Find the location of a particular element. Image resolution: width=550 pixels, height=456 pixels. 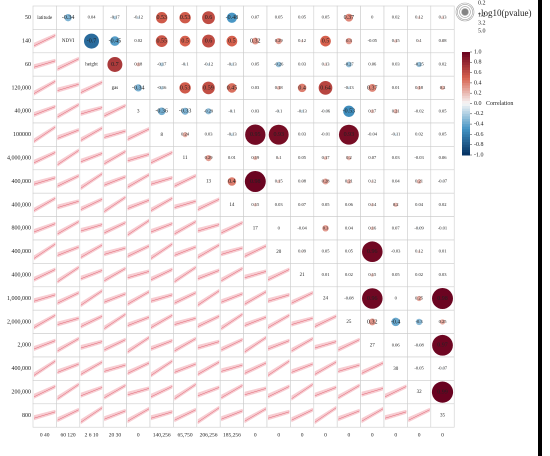

y-axis-label: 400,000 is located at coordinates (22, 182).